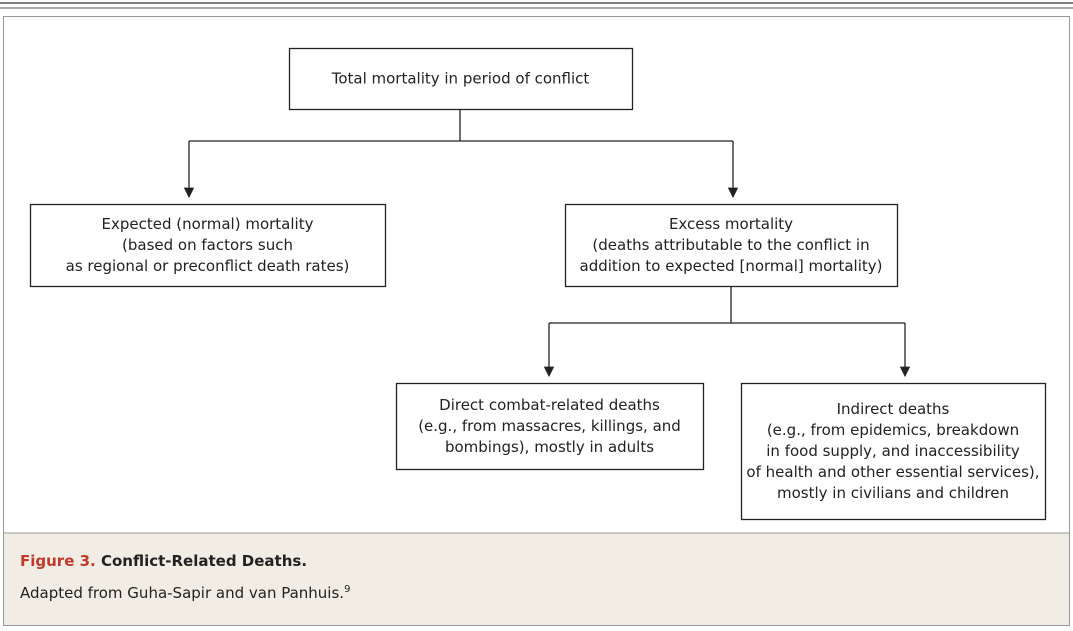 This screenshot has height=631, width=1073. Describe the element at coordinates (58, 561) in the screenshot. I see `caption-label: Figure 3.` at that location.